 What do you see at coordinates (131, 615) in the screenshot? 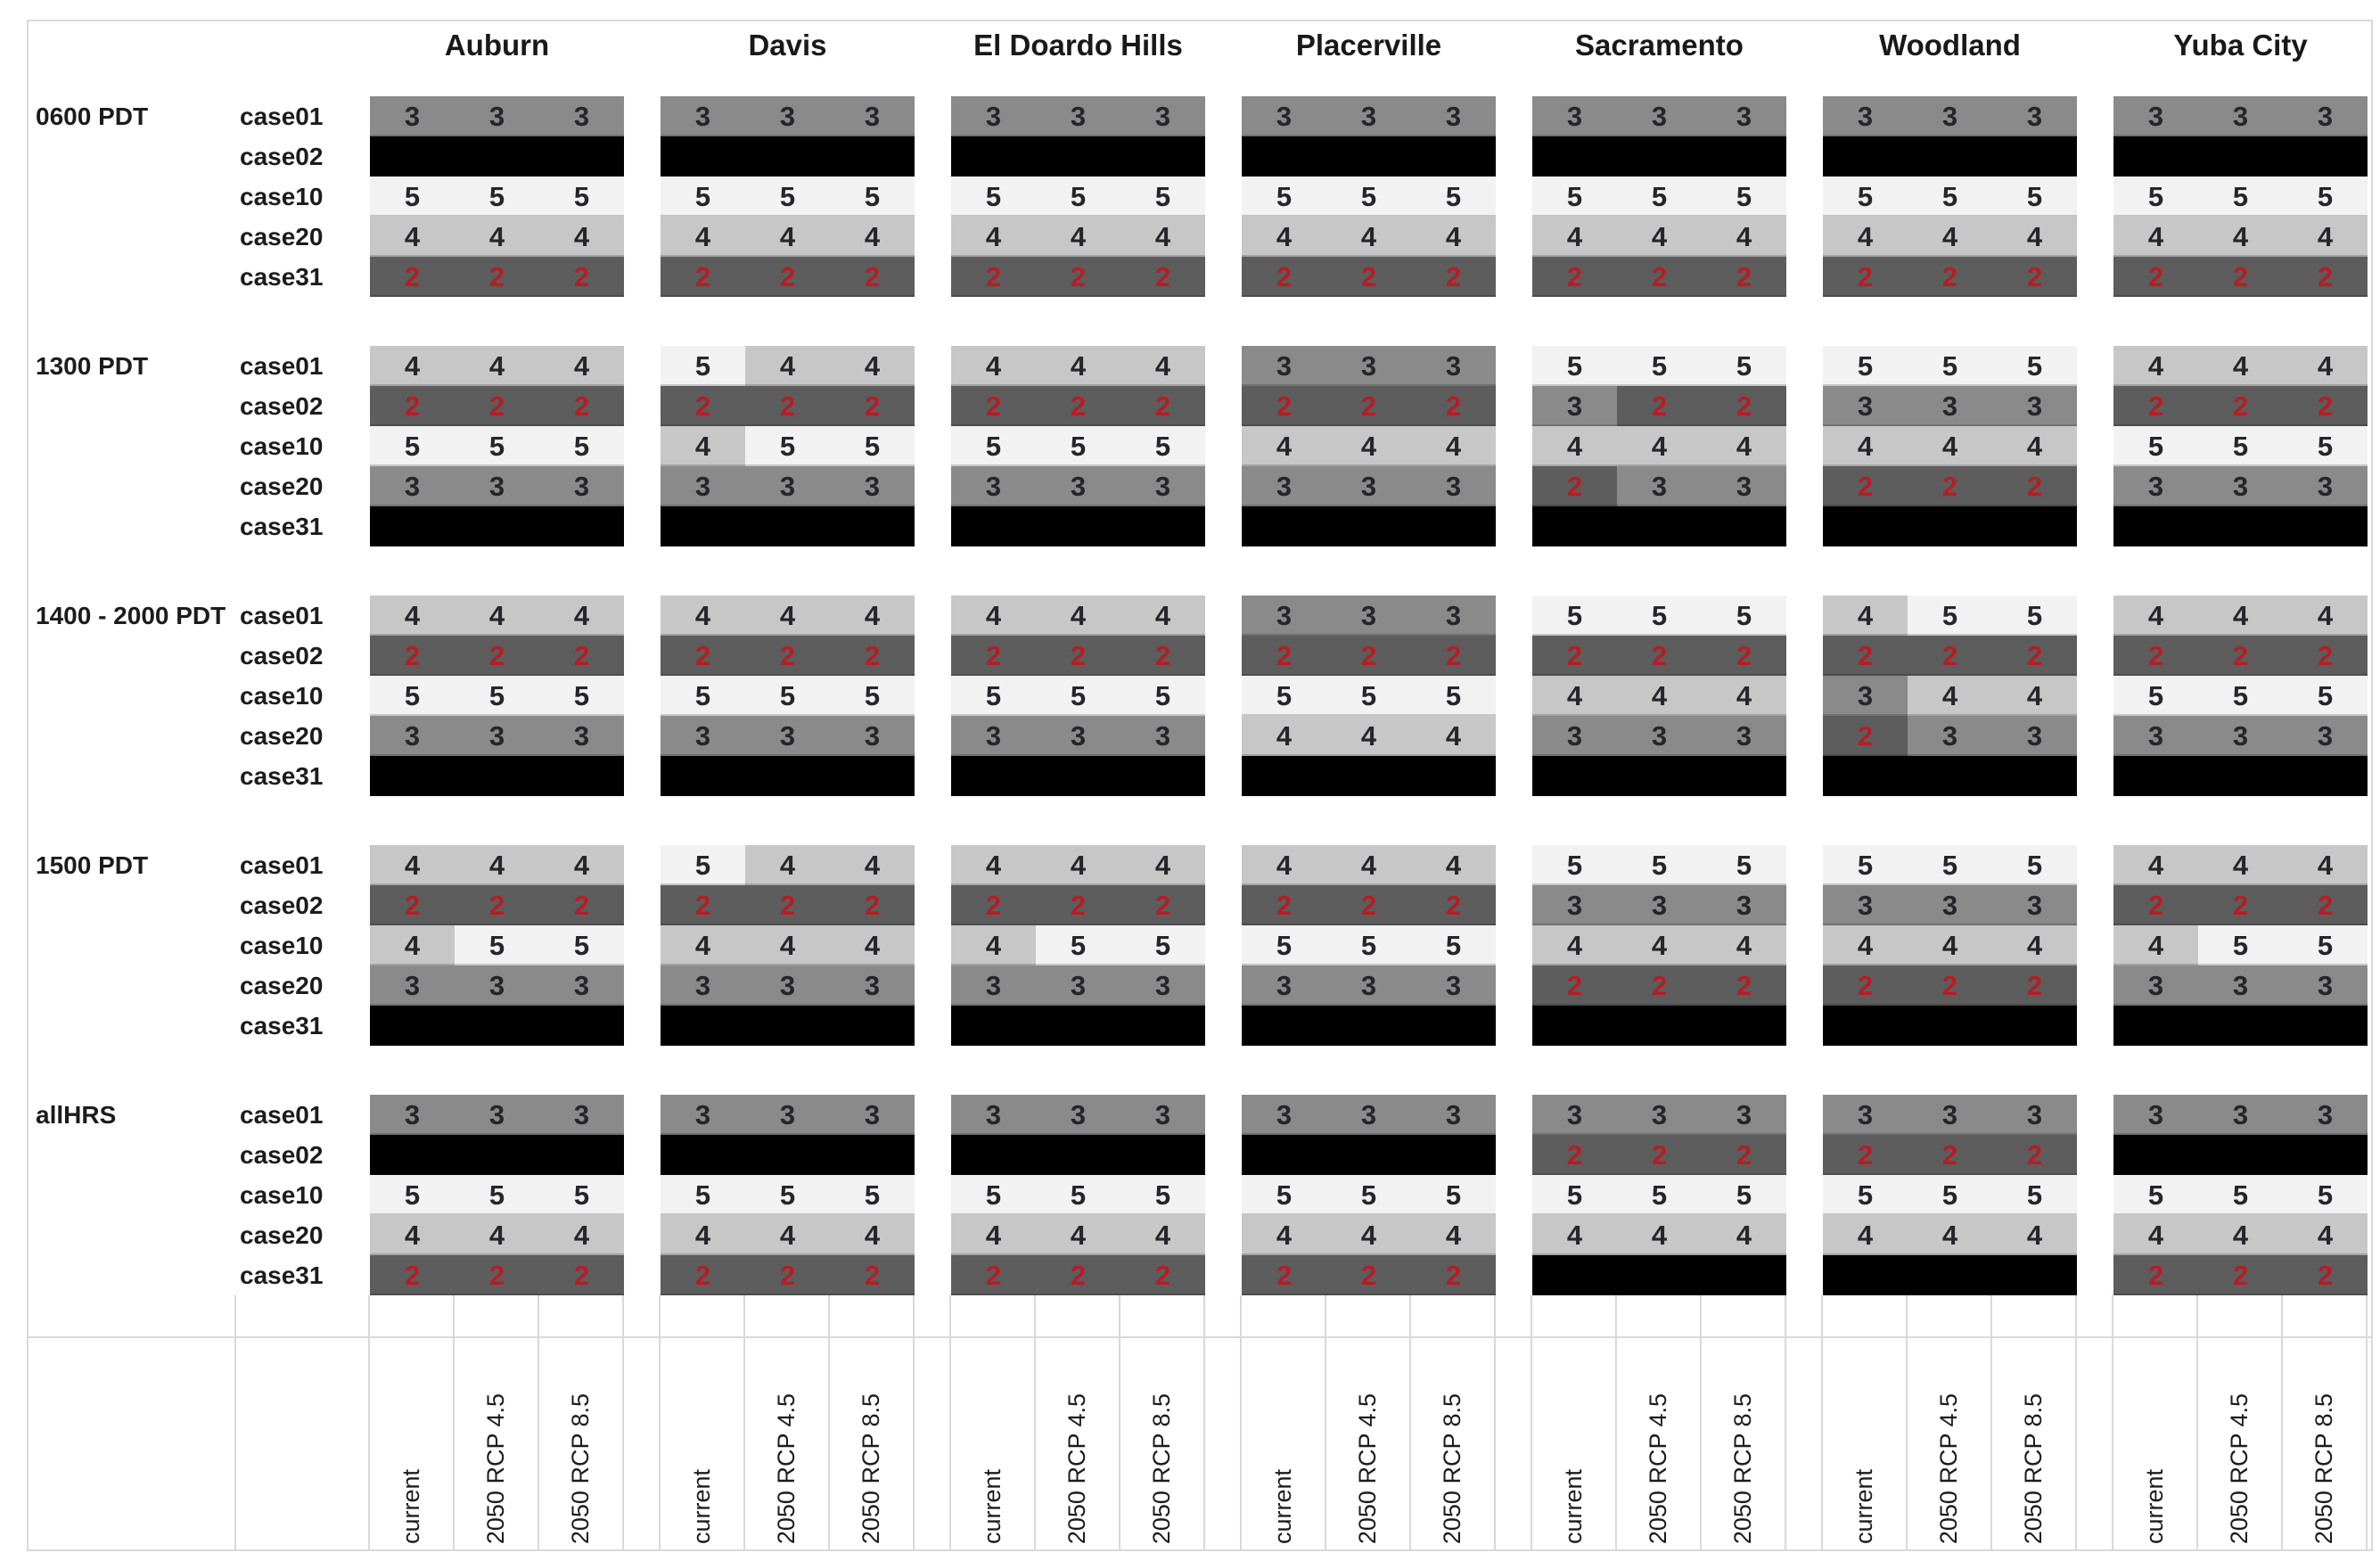
I see `time-of-day-label: 1400 - 2000 PDT` at bounding box center [131, 615].